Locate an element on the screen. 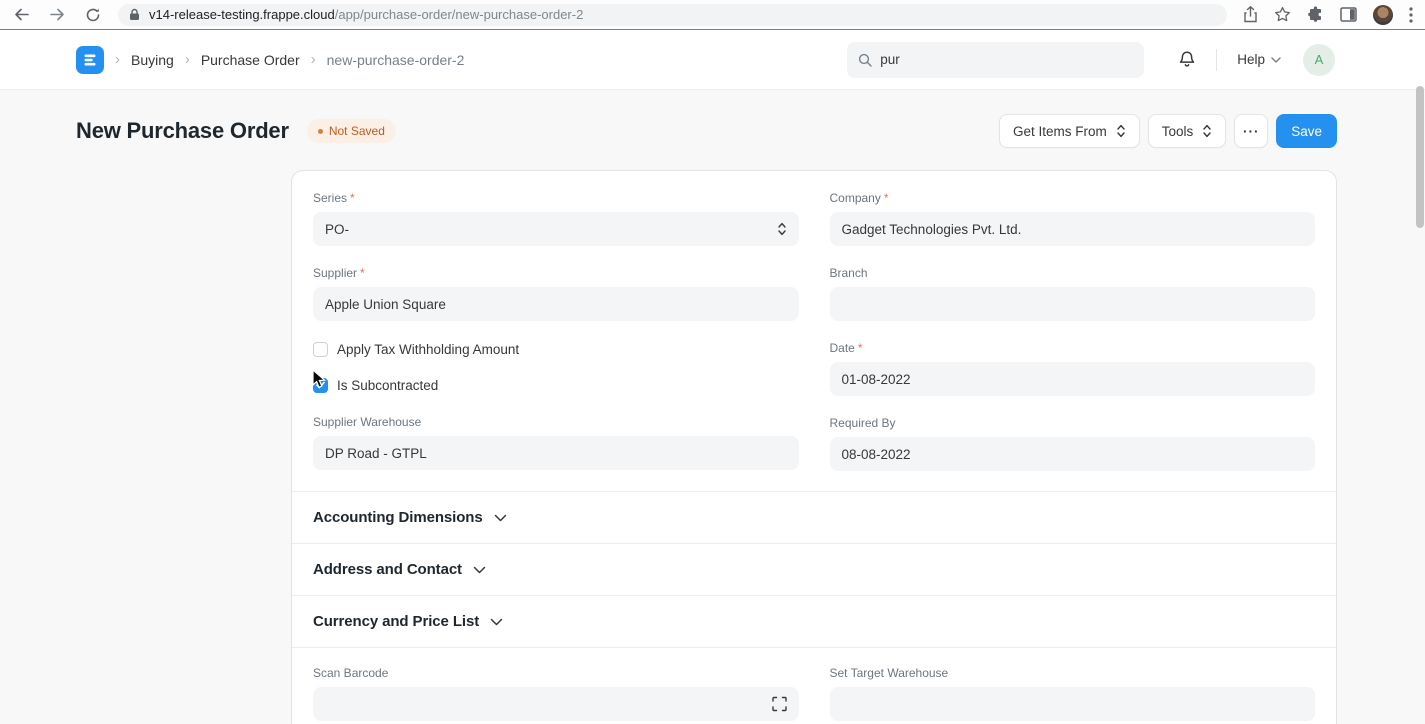  share-icon is located at coordinates (1250, 14).